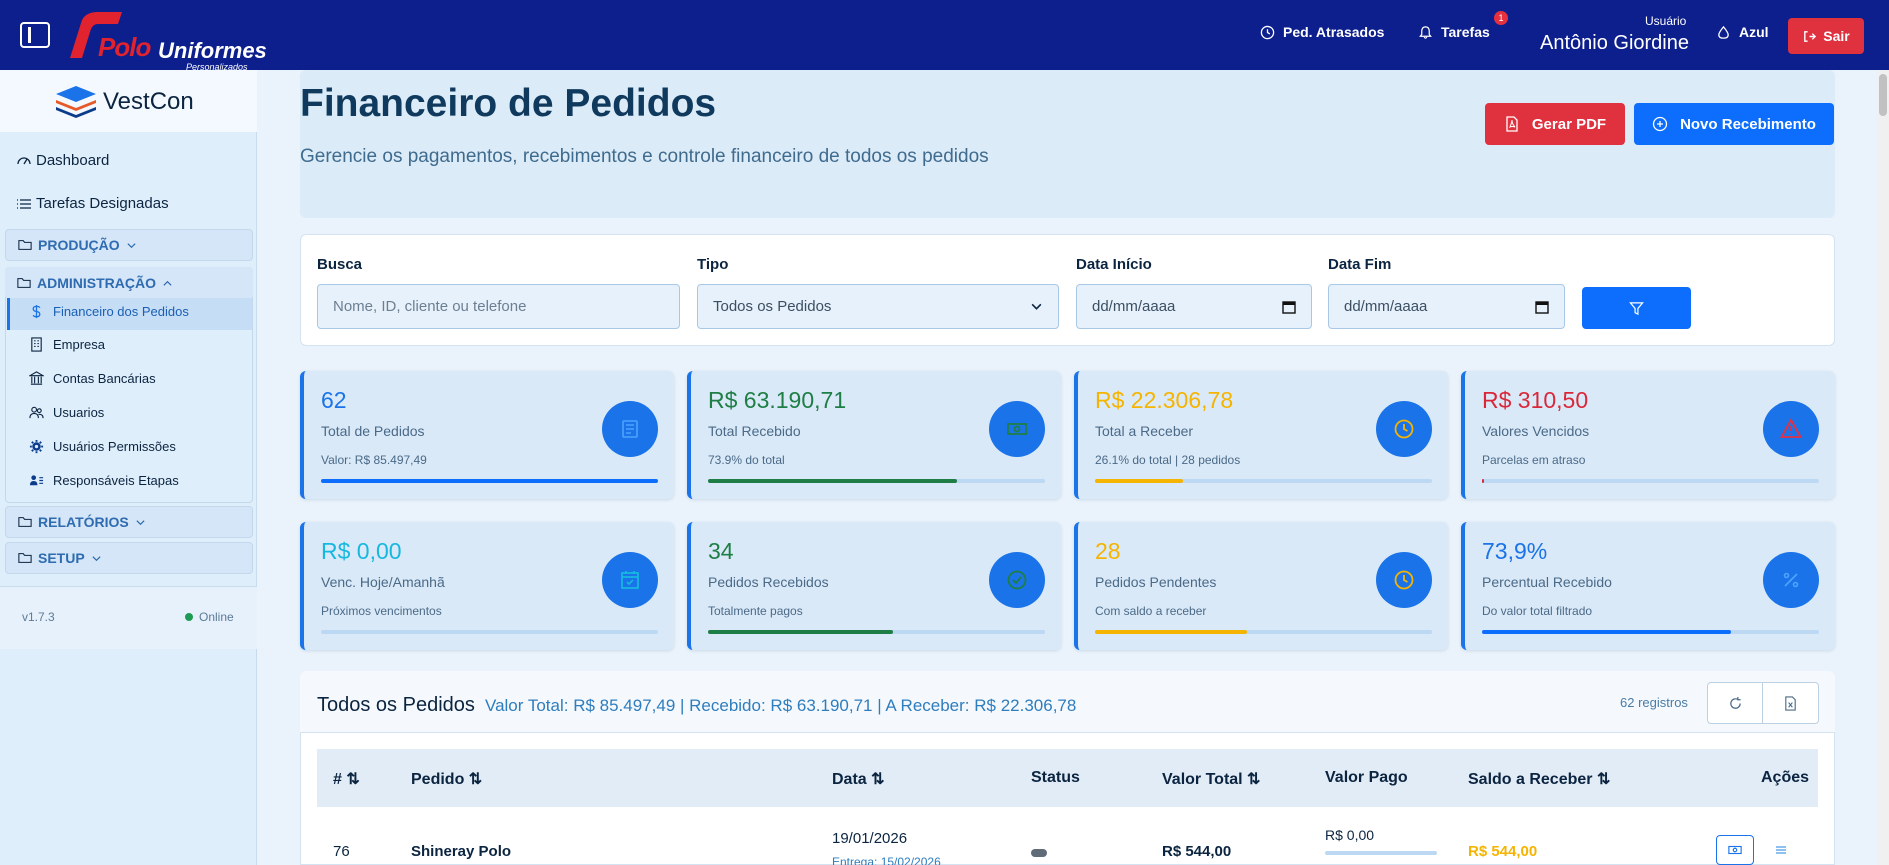  I want to click on sidebar-item-tasks: Tarefas Designadas, so click(92, 203).